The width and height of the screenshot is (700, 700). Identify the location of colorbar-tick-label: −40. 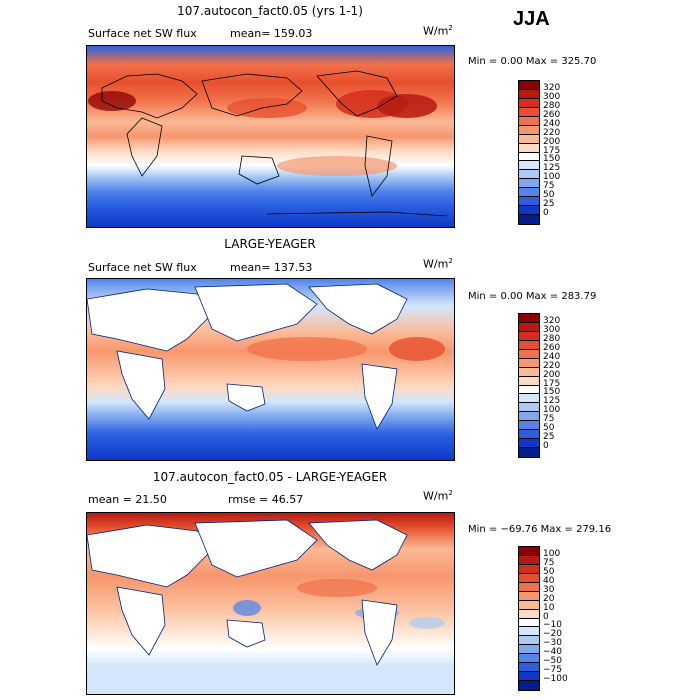
(552, 652).